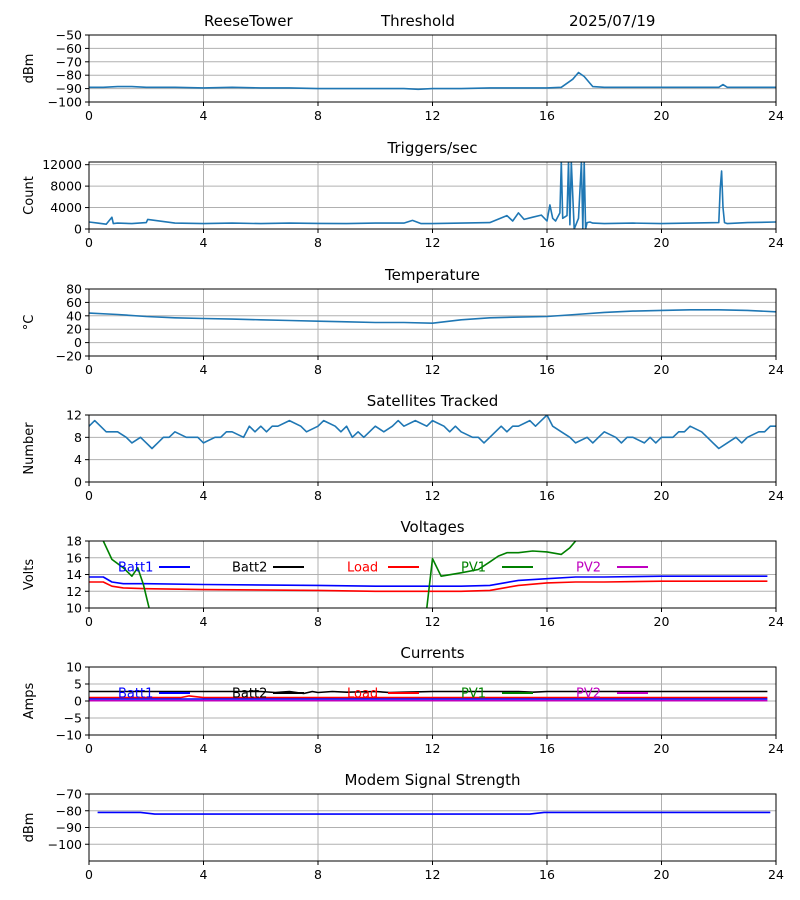 Image resolution: width=800 pixels, height=900 pixels. I want to click on mode-label: Threshold, so click(418, 21).